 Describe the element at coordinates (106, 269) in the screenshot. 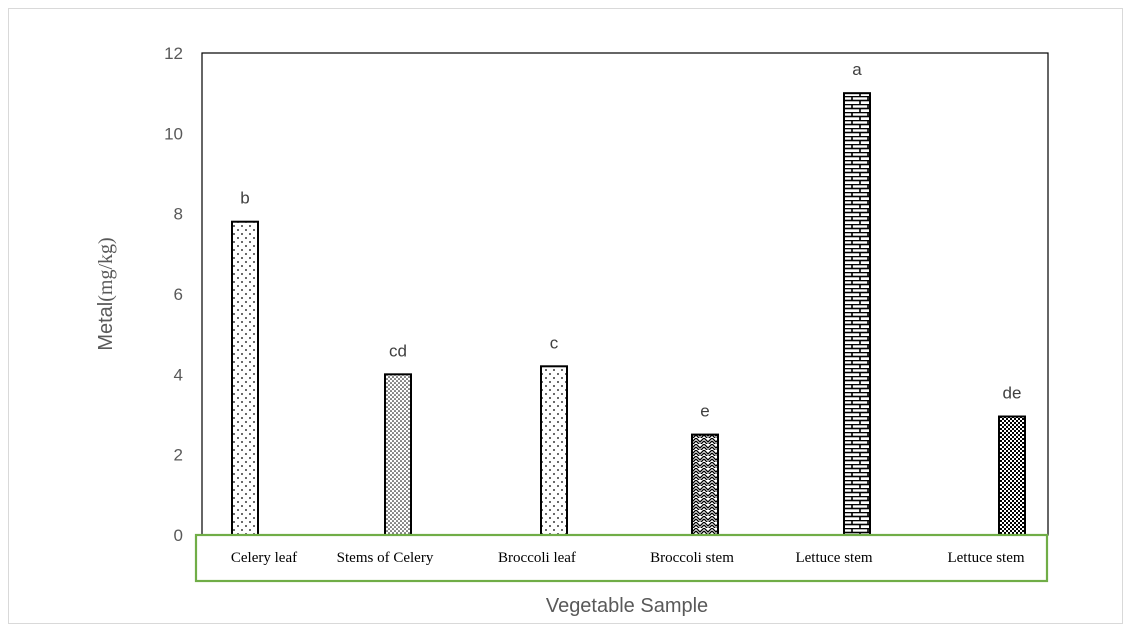

I see `y-axis-title-unit: (mg/kg)` at that location.